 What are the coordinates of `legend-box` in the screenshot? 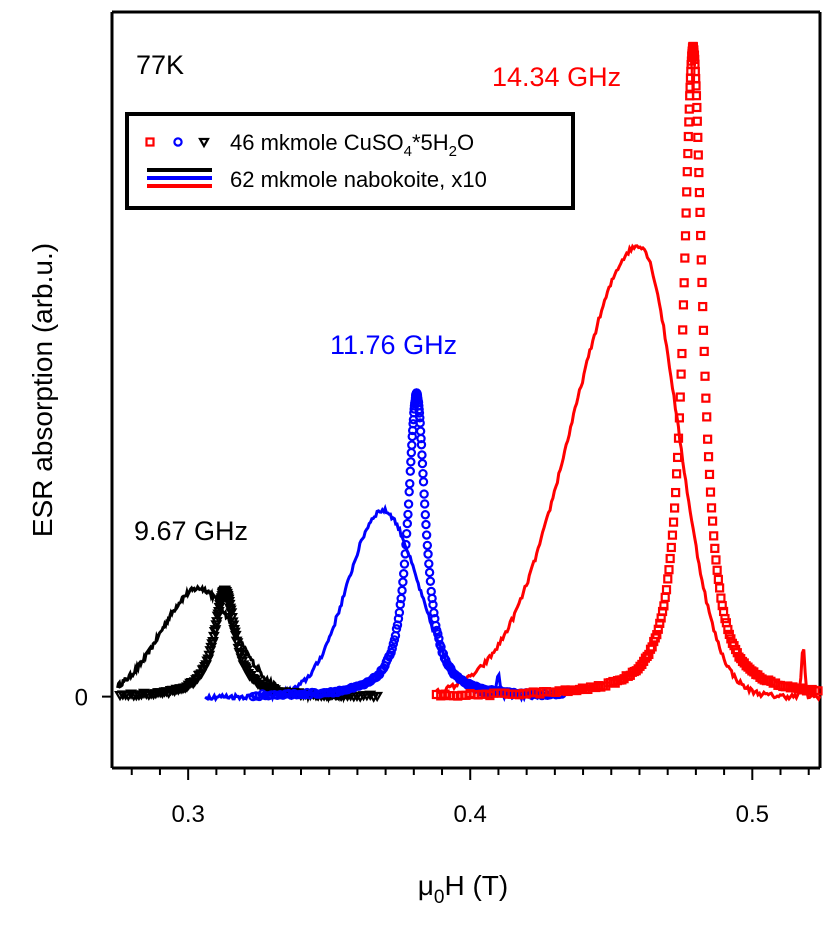 It's located at (350, 161).